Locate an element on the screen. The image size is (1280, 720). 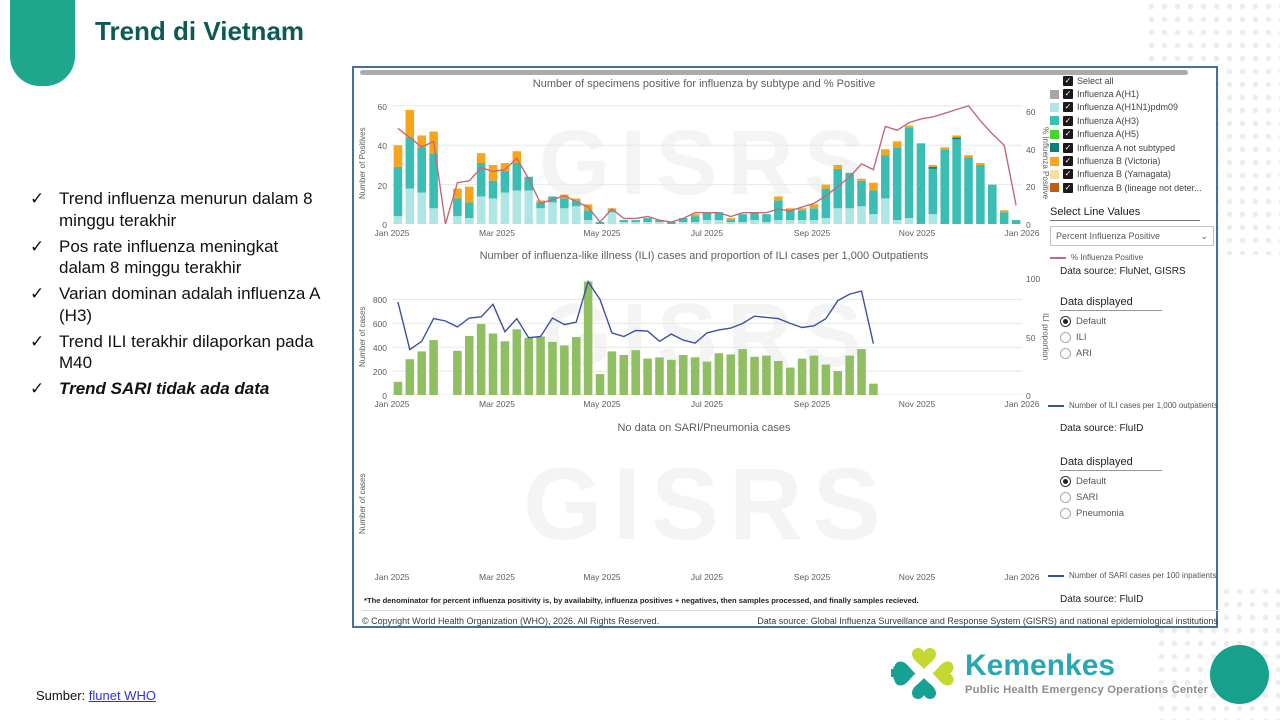
legend-item: ✓ Influenza B (Yamagata) is located at coordinates (1126, 174).